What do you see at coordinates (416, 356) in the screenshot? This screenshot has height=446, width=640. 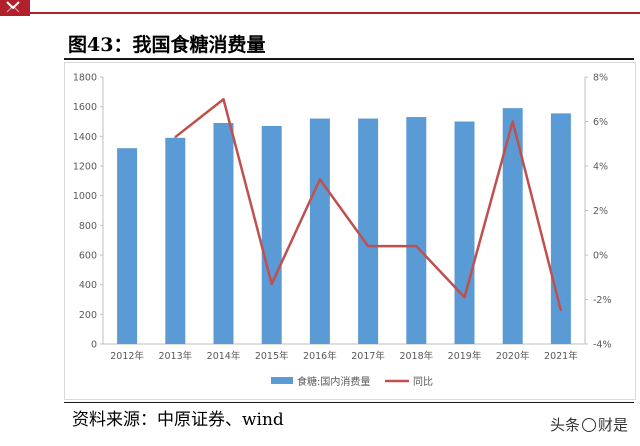 I see `x-tick-label: 2018年` at bounding box center [416, 356].